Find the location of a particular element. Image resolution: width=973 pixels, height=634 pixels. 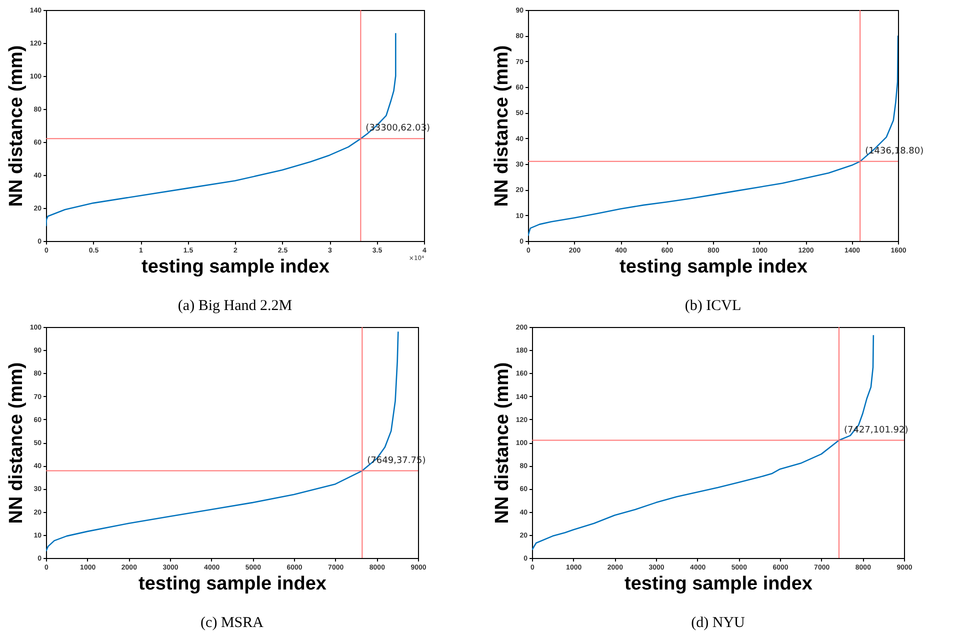

text: (b) ICVL is located at coordinates (713, 306).